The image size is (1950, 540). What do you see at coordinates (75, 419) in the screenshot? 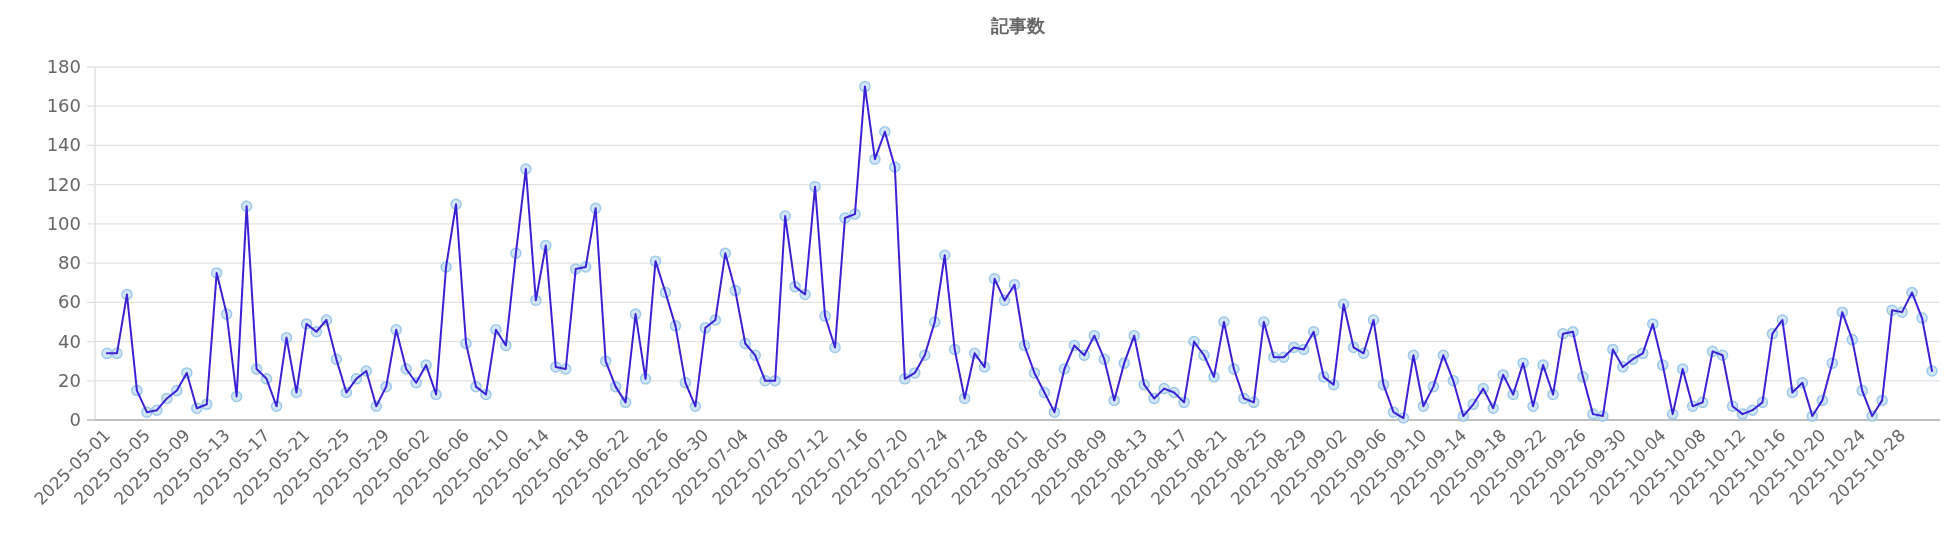
I see `y-tick-label: 0` at bounding box center [75, 419].